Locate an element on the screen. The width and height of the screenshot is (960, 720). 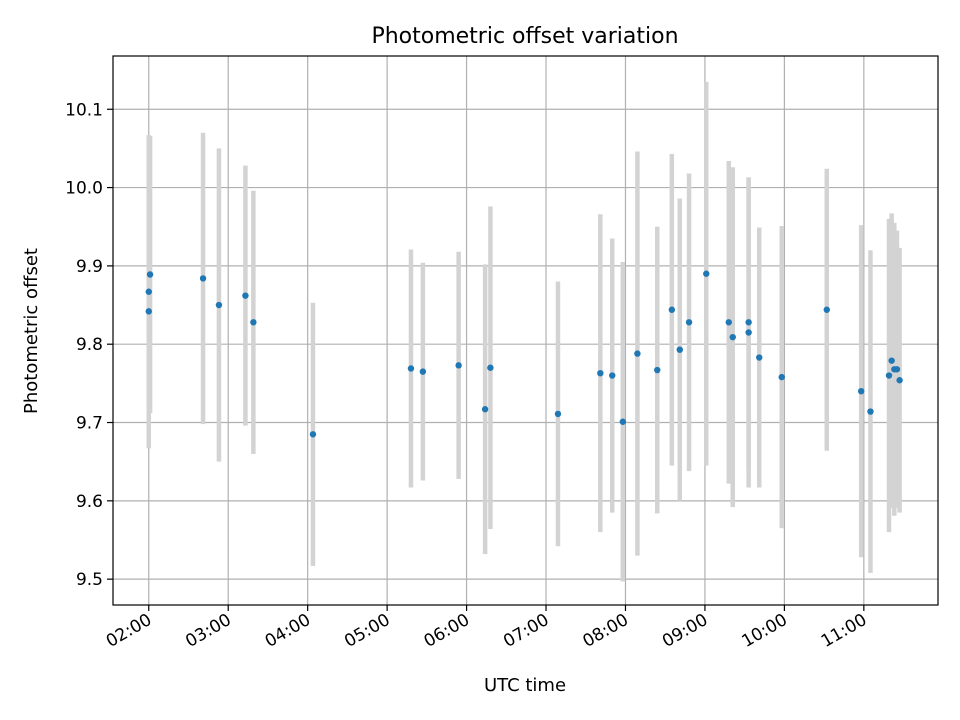
y-tick-label: 9.9 is located at coordinates (89, 267).